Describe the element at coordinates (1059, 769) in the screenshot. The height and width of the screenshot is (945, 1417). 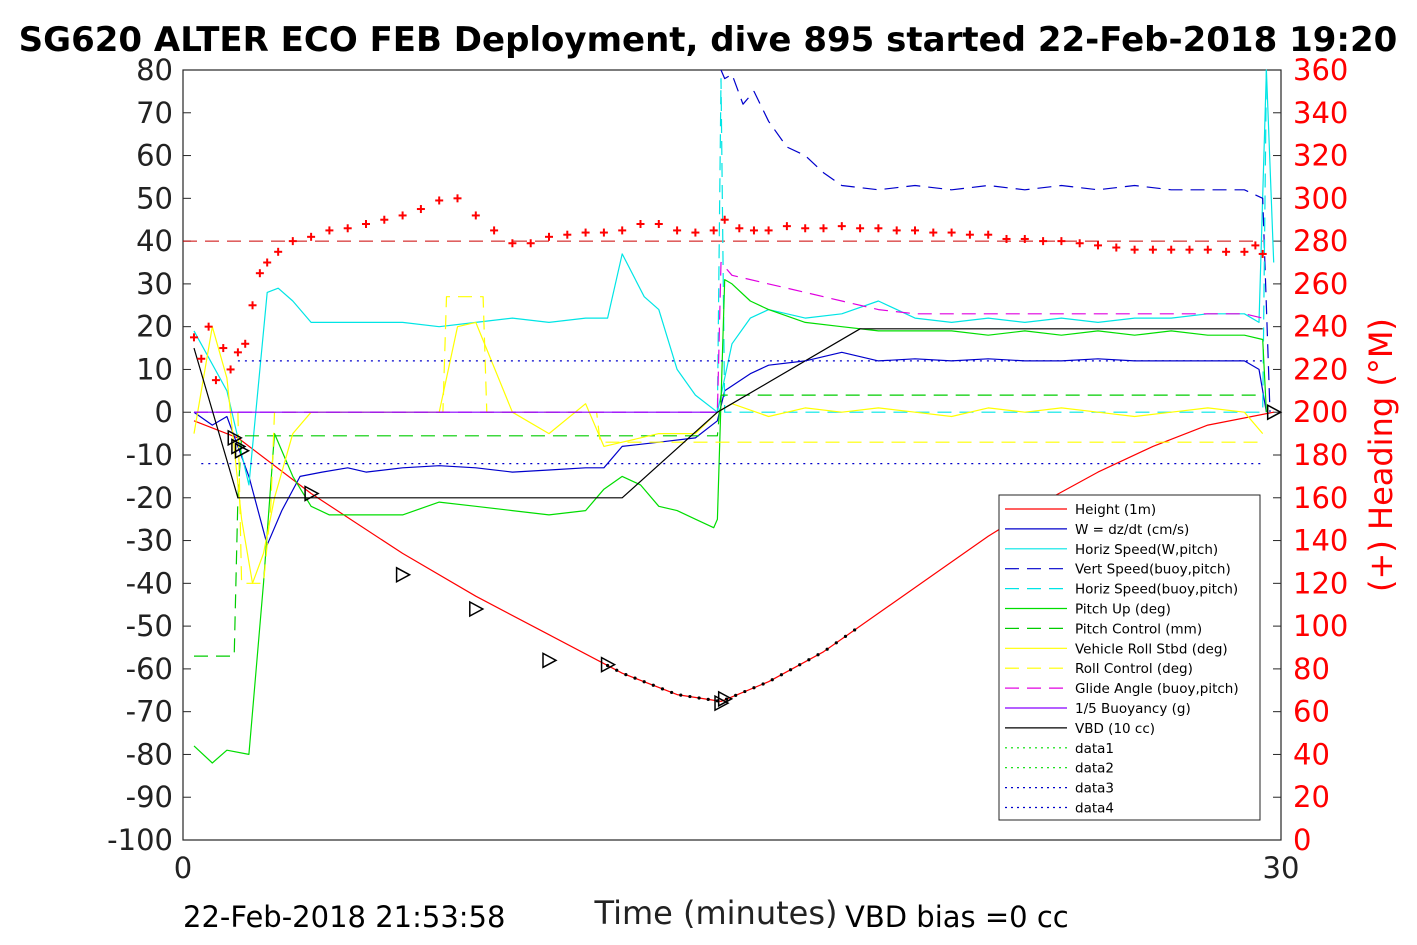
I see `legend-entry: data2` at that location.